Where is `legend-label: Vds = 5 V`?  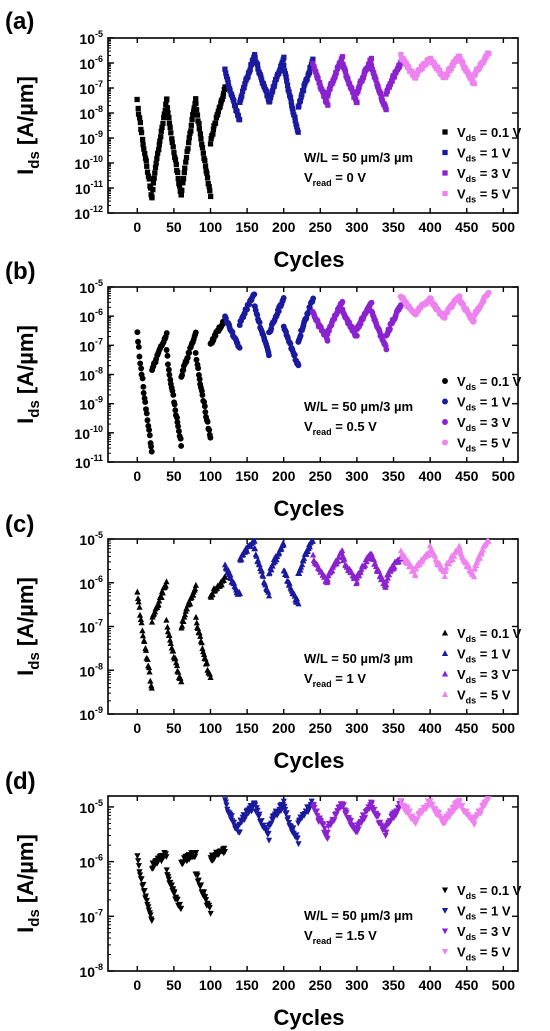
legend-label: Vds = 5 V is located at coordinates (484, 697).